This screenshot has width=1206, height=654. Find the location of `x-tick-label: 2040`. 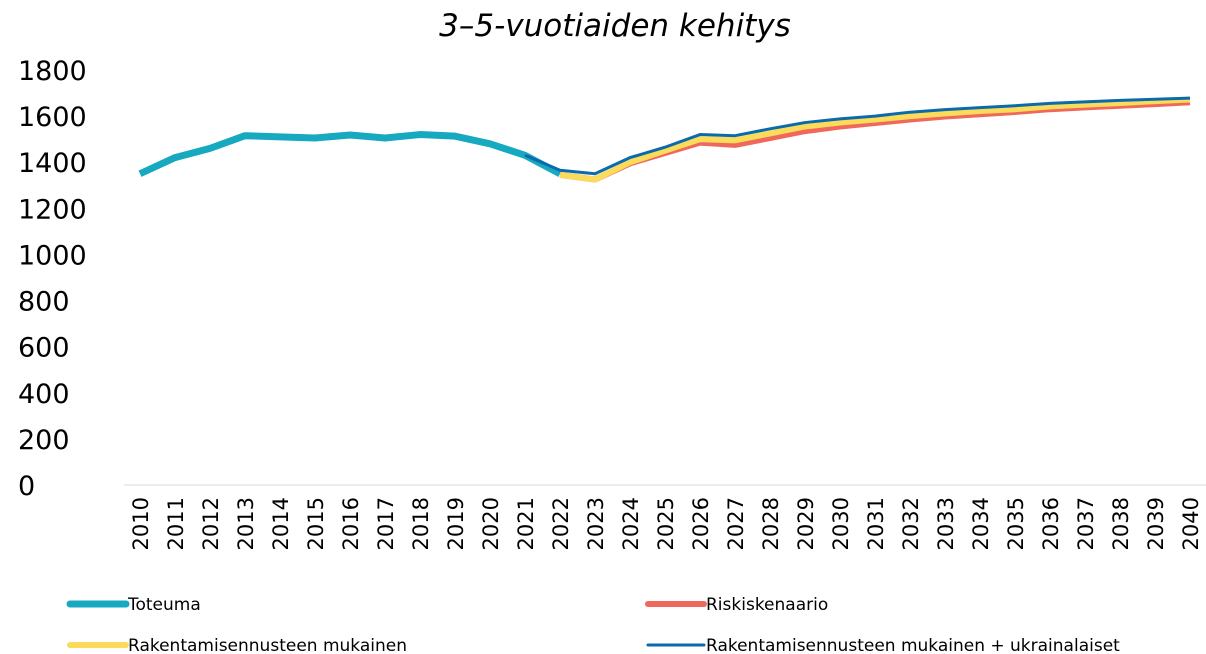

x-tick-label: 2040 is located at coordinates (1191, 523).